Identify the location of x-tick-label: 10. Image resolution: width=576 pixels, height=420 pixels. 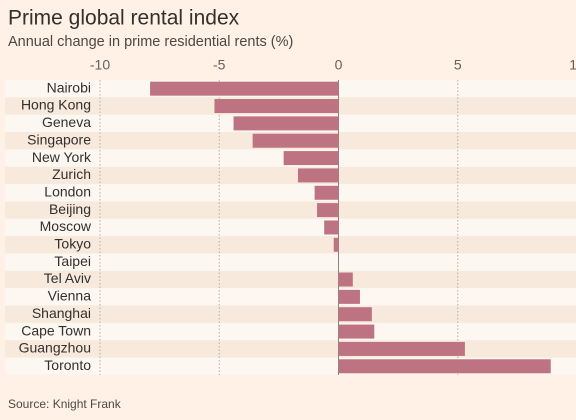
(572, 65).